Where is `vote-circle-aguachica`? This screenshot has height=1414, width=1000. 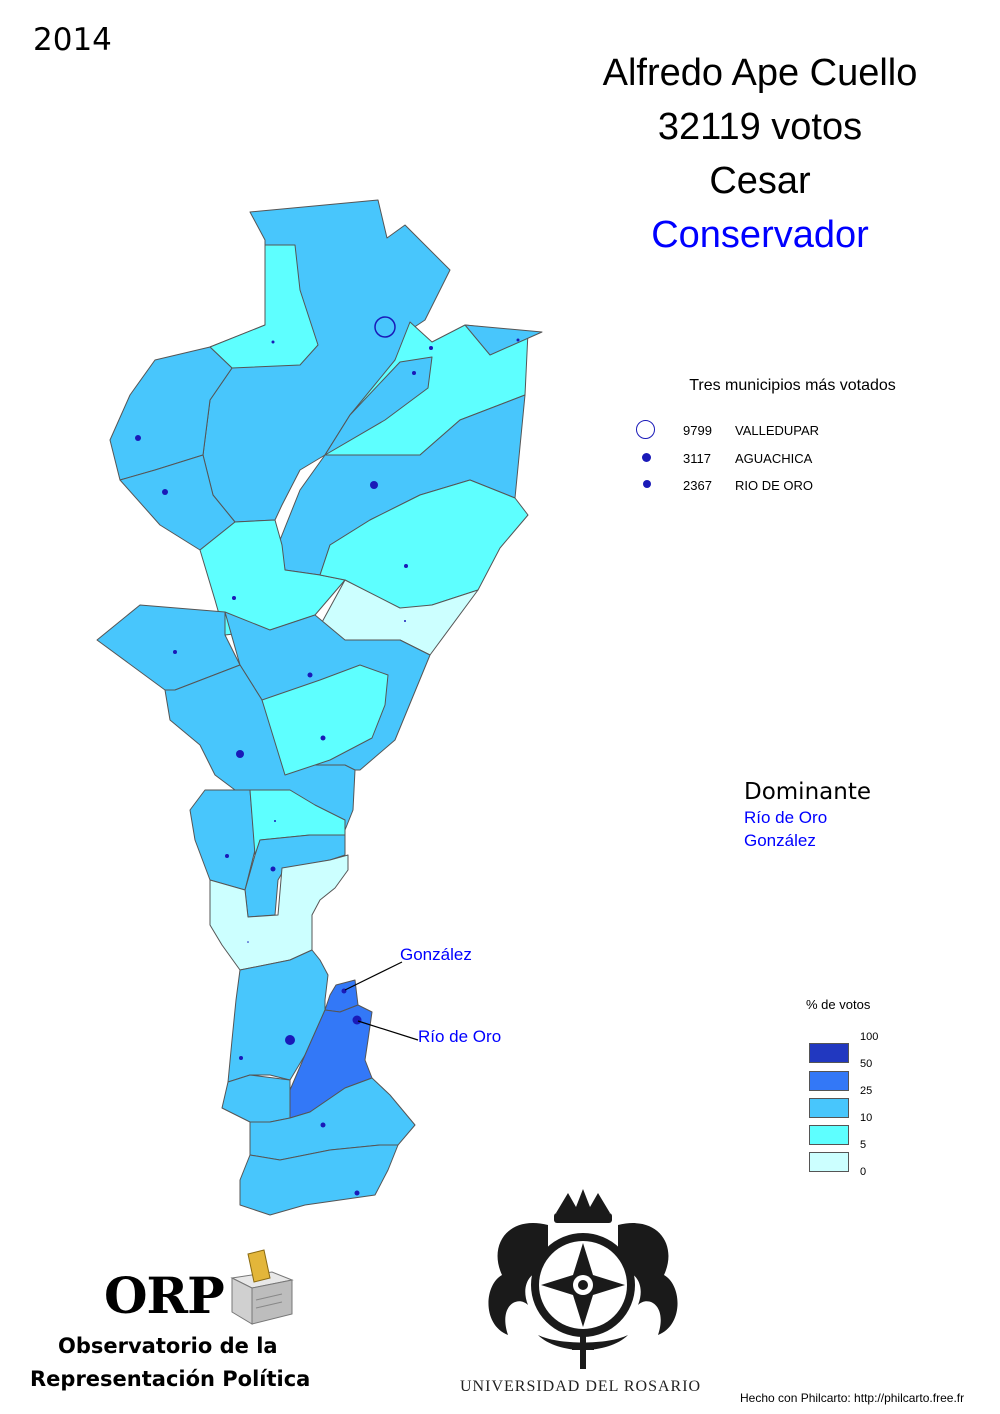 vote-circle-aguachica is located at coordinates (290, 1040).